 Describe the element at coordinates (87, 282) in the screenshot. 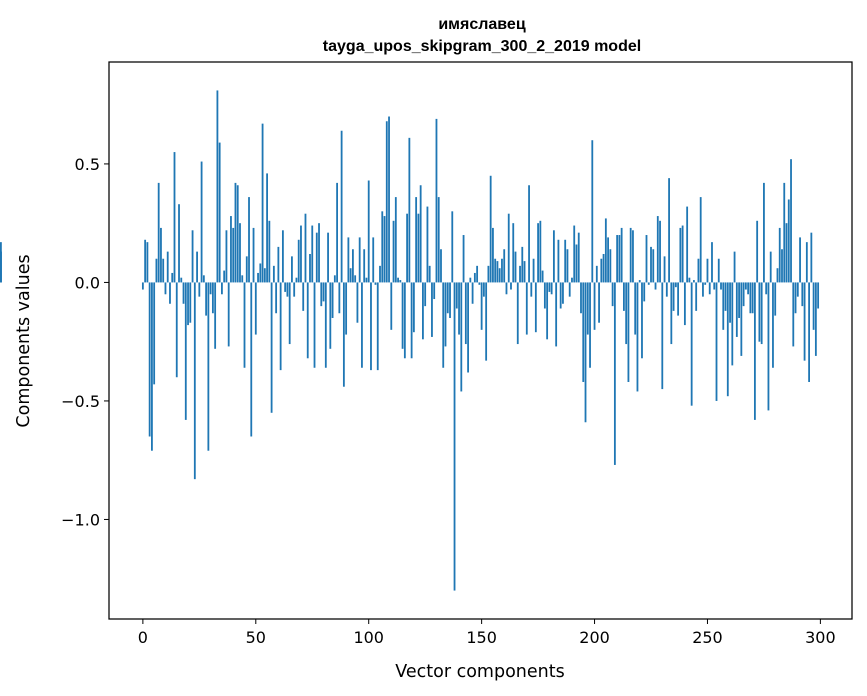

I see `y-tick-label: 0.0` at that location.